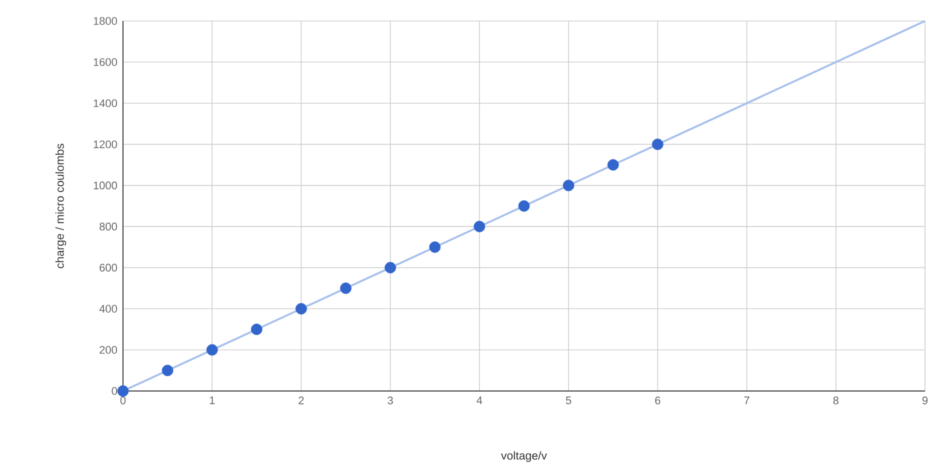  I want to click on y-tick-label: 0, so click(115, 391).